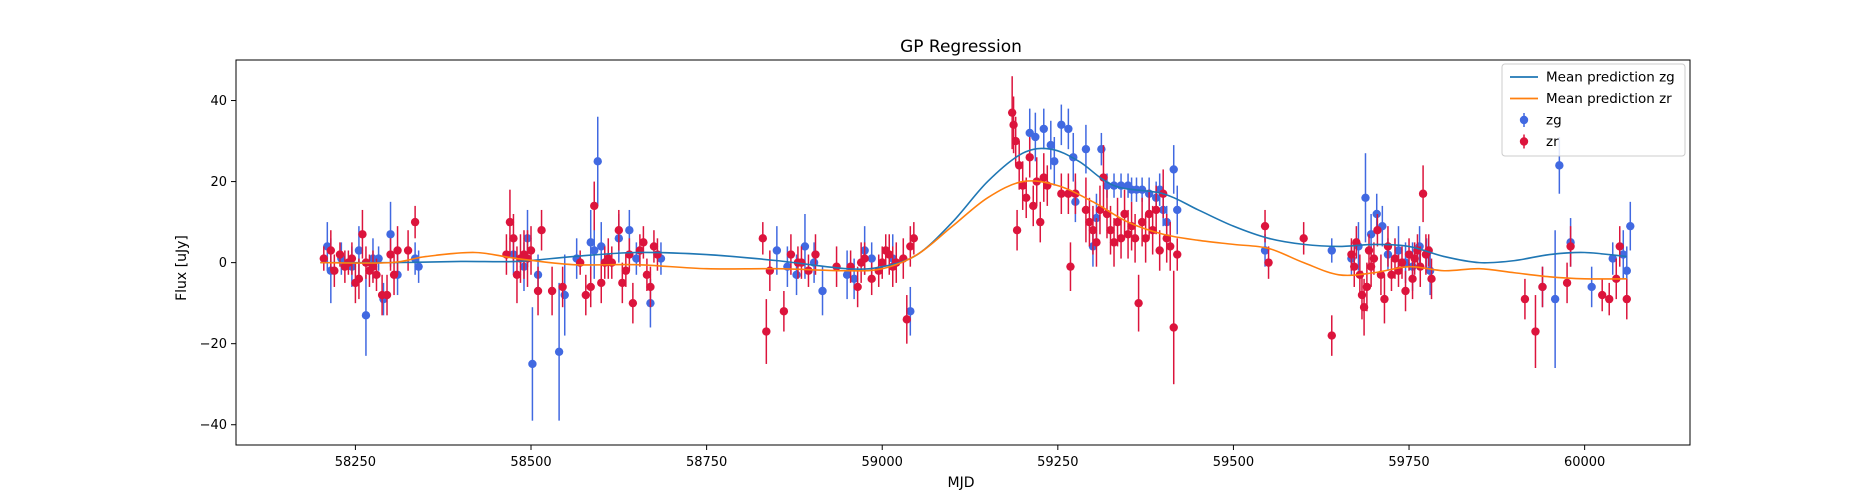 Image resolution: width=1875 pixels, height=500 pixels. Describe the element at coordinates (213, 344) in the screenshot. I see `y-tick-label: −20` at that location.